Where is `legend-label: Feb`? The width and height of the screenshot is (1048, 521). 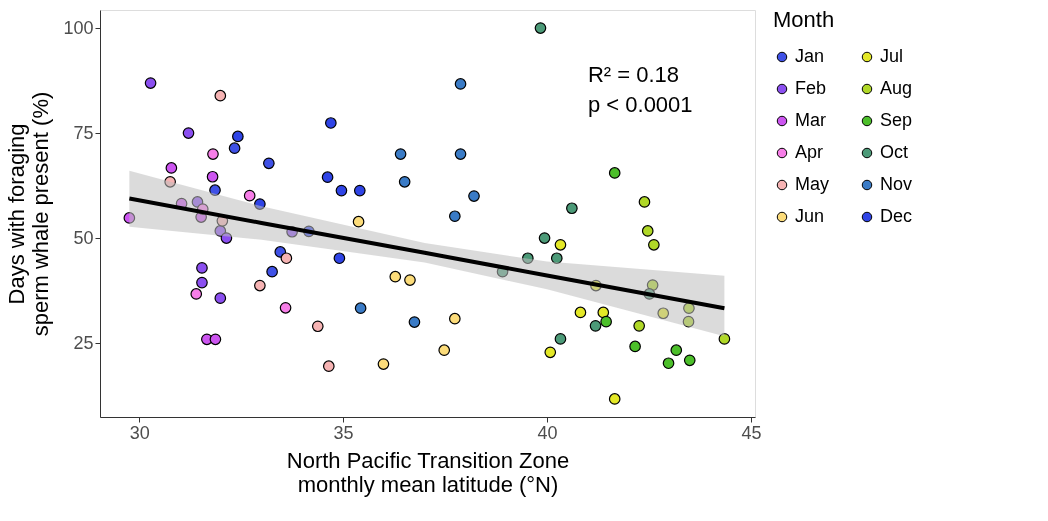 legend-label: Feb is located at coordinates (811, 88).